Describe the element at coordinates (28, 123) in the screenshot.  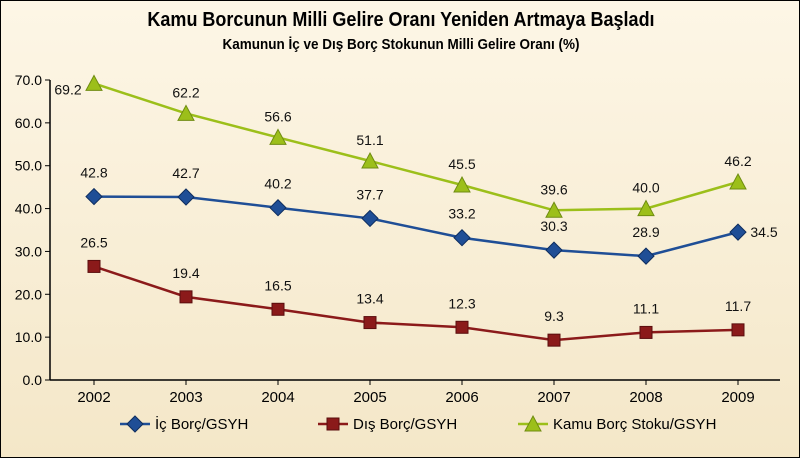
I see `y-tick-label: 60.0` at that location.